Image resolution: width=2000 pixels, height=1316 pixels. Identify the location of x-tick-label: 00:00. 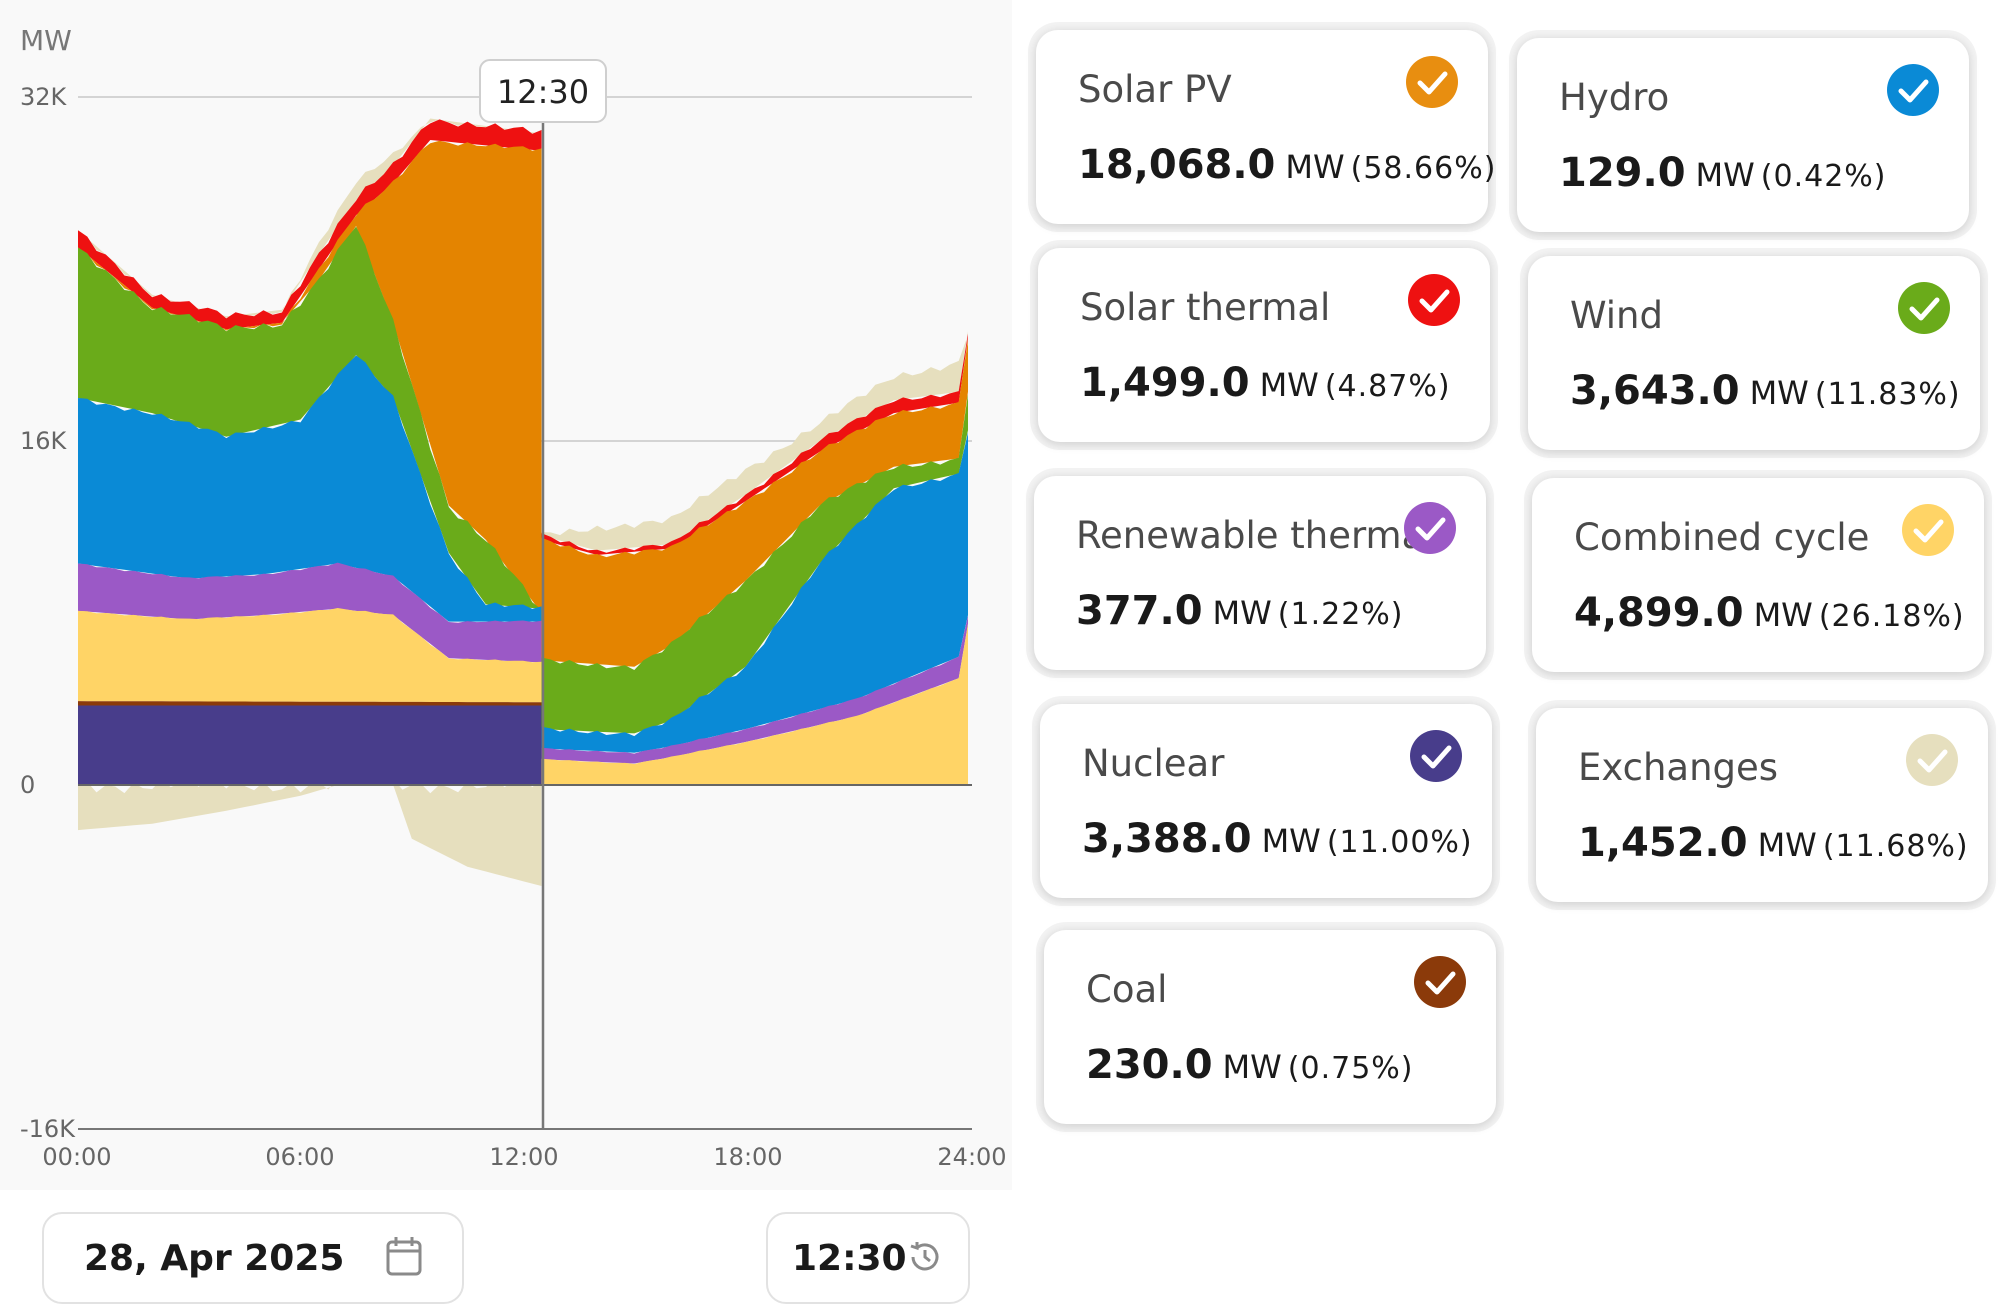
(76, 1157).